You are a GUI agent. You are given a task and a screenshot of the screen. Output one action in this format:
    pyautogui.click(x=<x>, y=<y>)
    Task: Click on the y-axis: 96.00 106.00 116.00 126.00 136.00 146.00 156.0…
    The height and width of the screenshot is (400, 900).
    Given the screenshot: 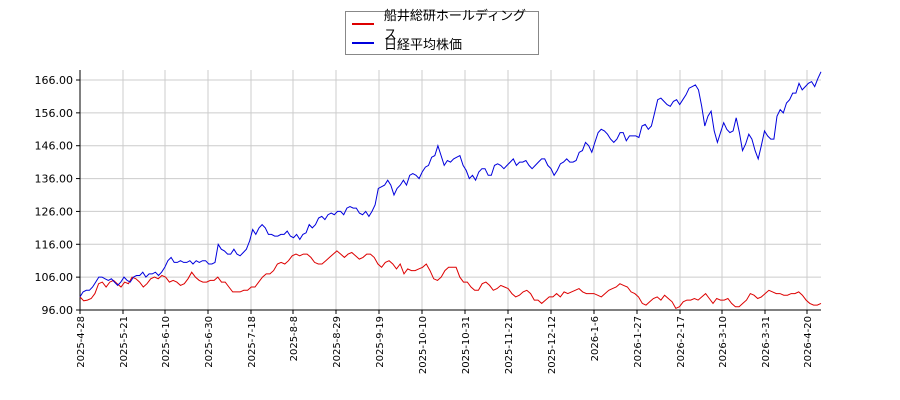 What is the action you would take?
    pyautogui.click(x=58, y=193)
    